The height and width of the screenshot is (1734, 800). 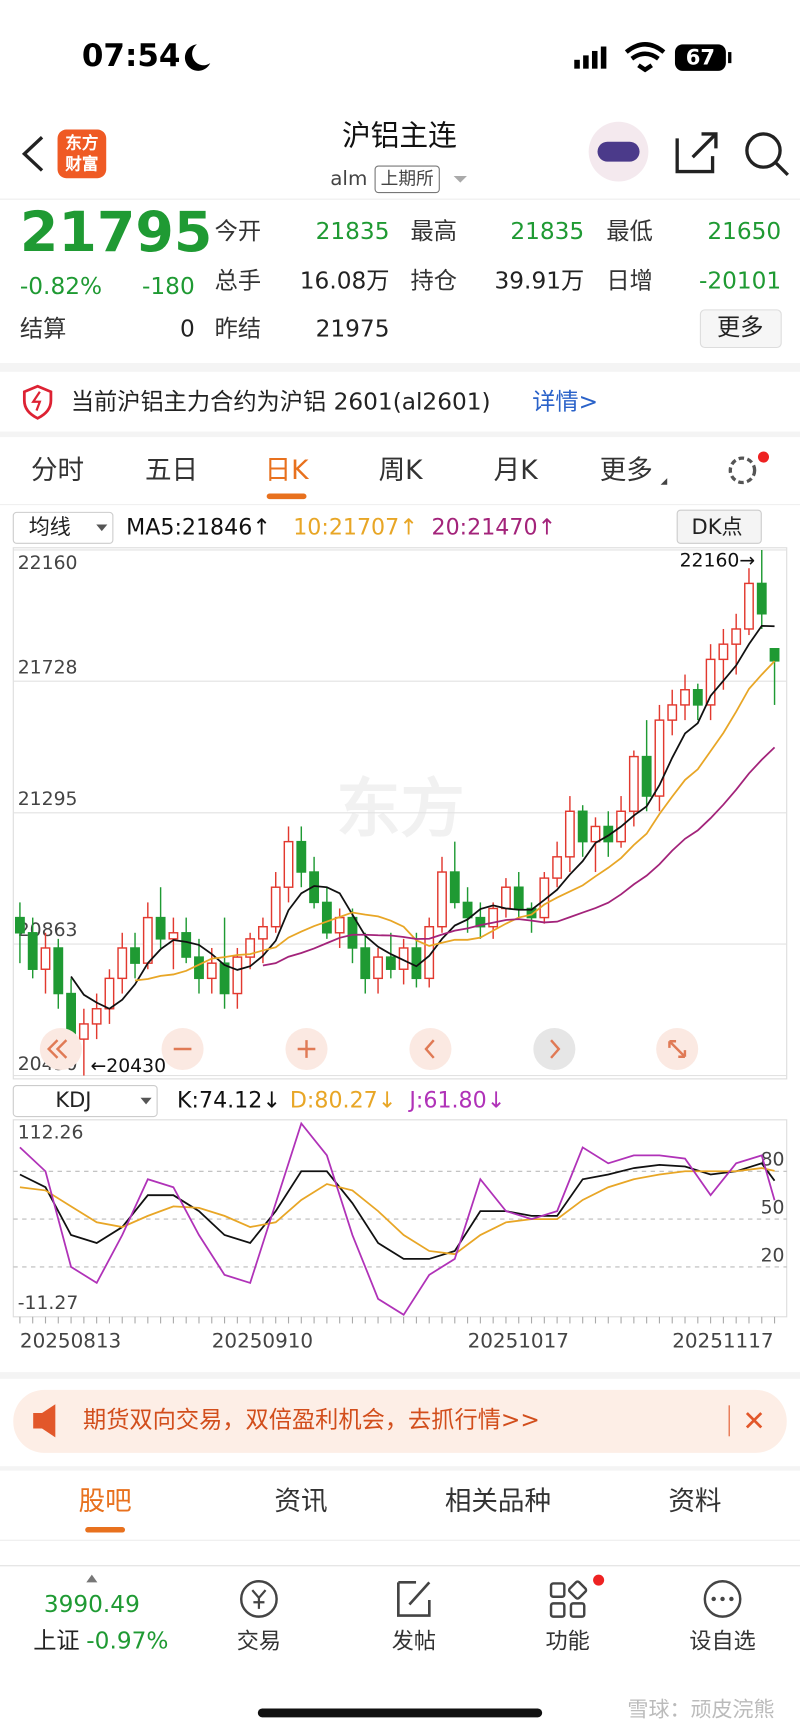 I want to click on nav-item: 发帖, so click(x=414, y=1642).